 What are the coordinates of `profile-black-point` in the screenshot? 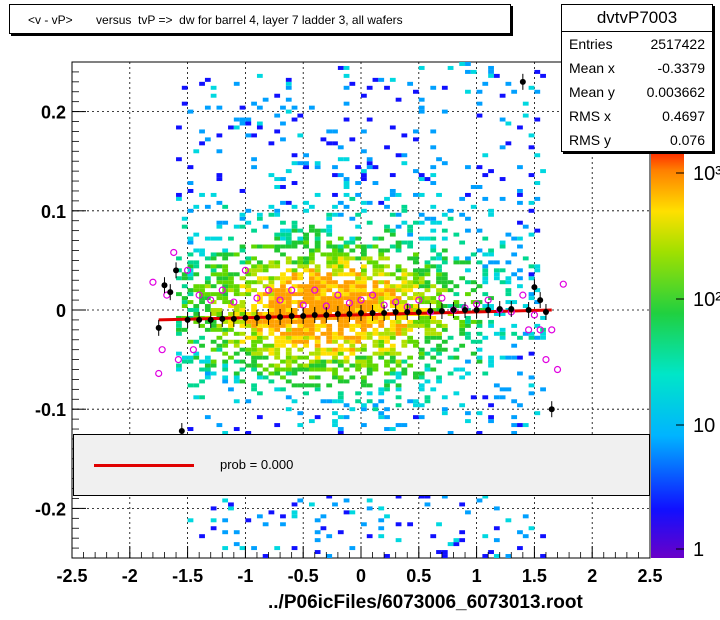 It's located at (499, 309).